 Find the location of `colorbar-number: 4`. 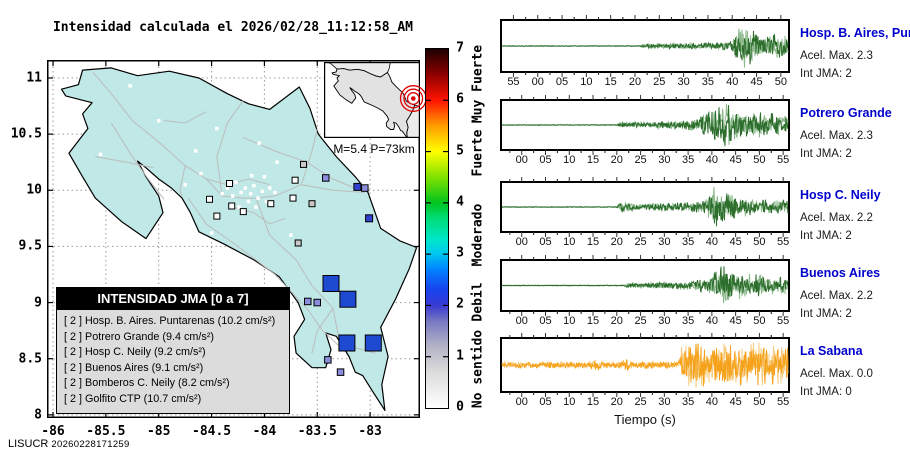

colorbar-number: 4 is located at coordinates (460, 202).